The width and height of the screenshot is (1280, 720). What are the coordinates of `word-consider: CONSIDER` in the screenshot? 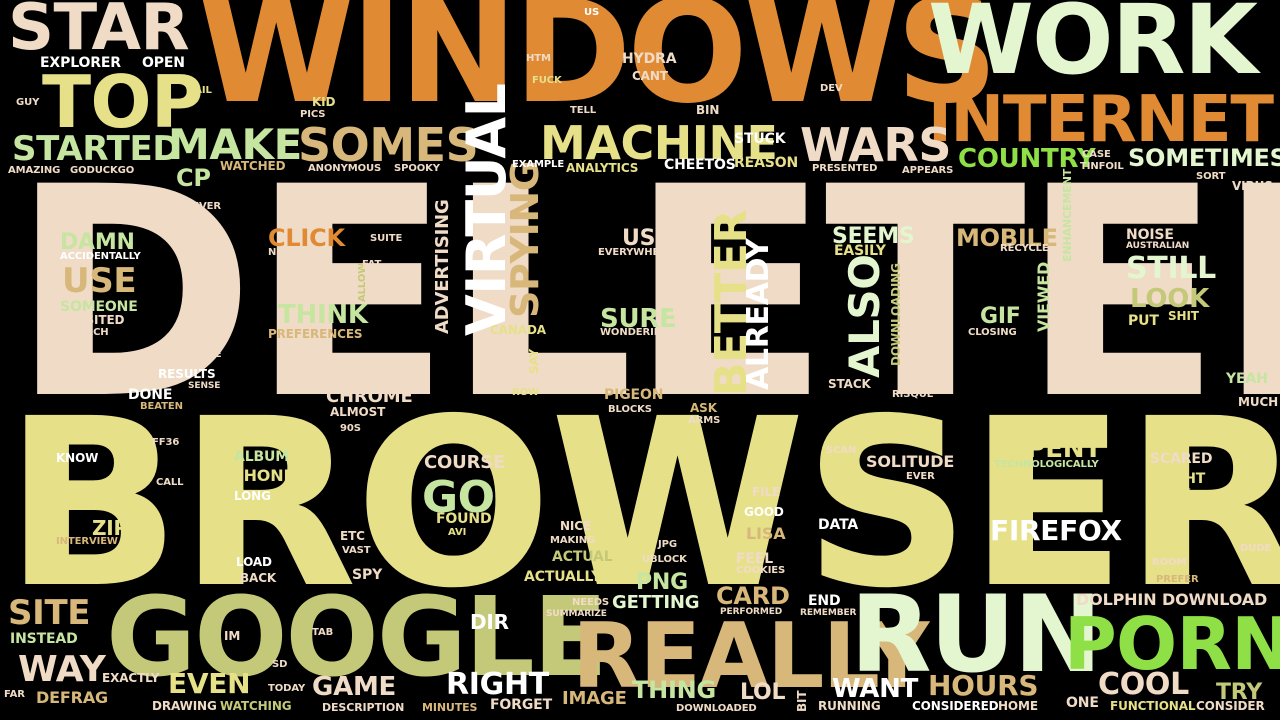 It's located at (1230, 706).